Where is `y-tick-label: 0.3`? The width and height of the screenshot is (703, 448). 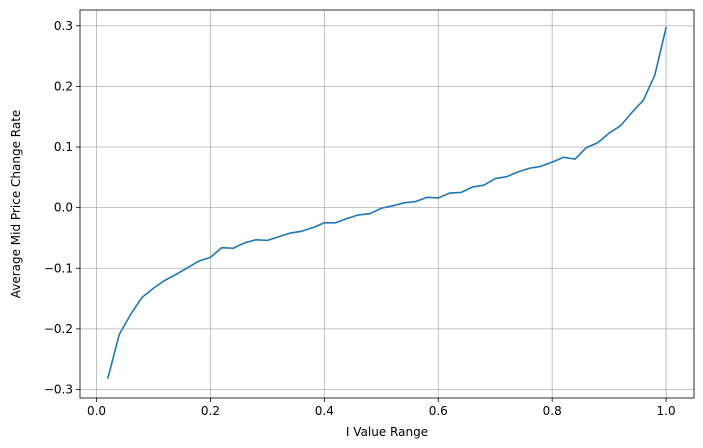 y-tick-label: 0.3 is located at coordinates (63, 26).